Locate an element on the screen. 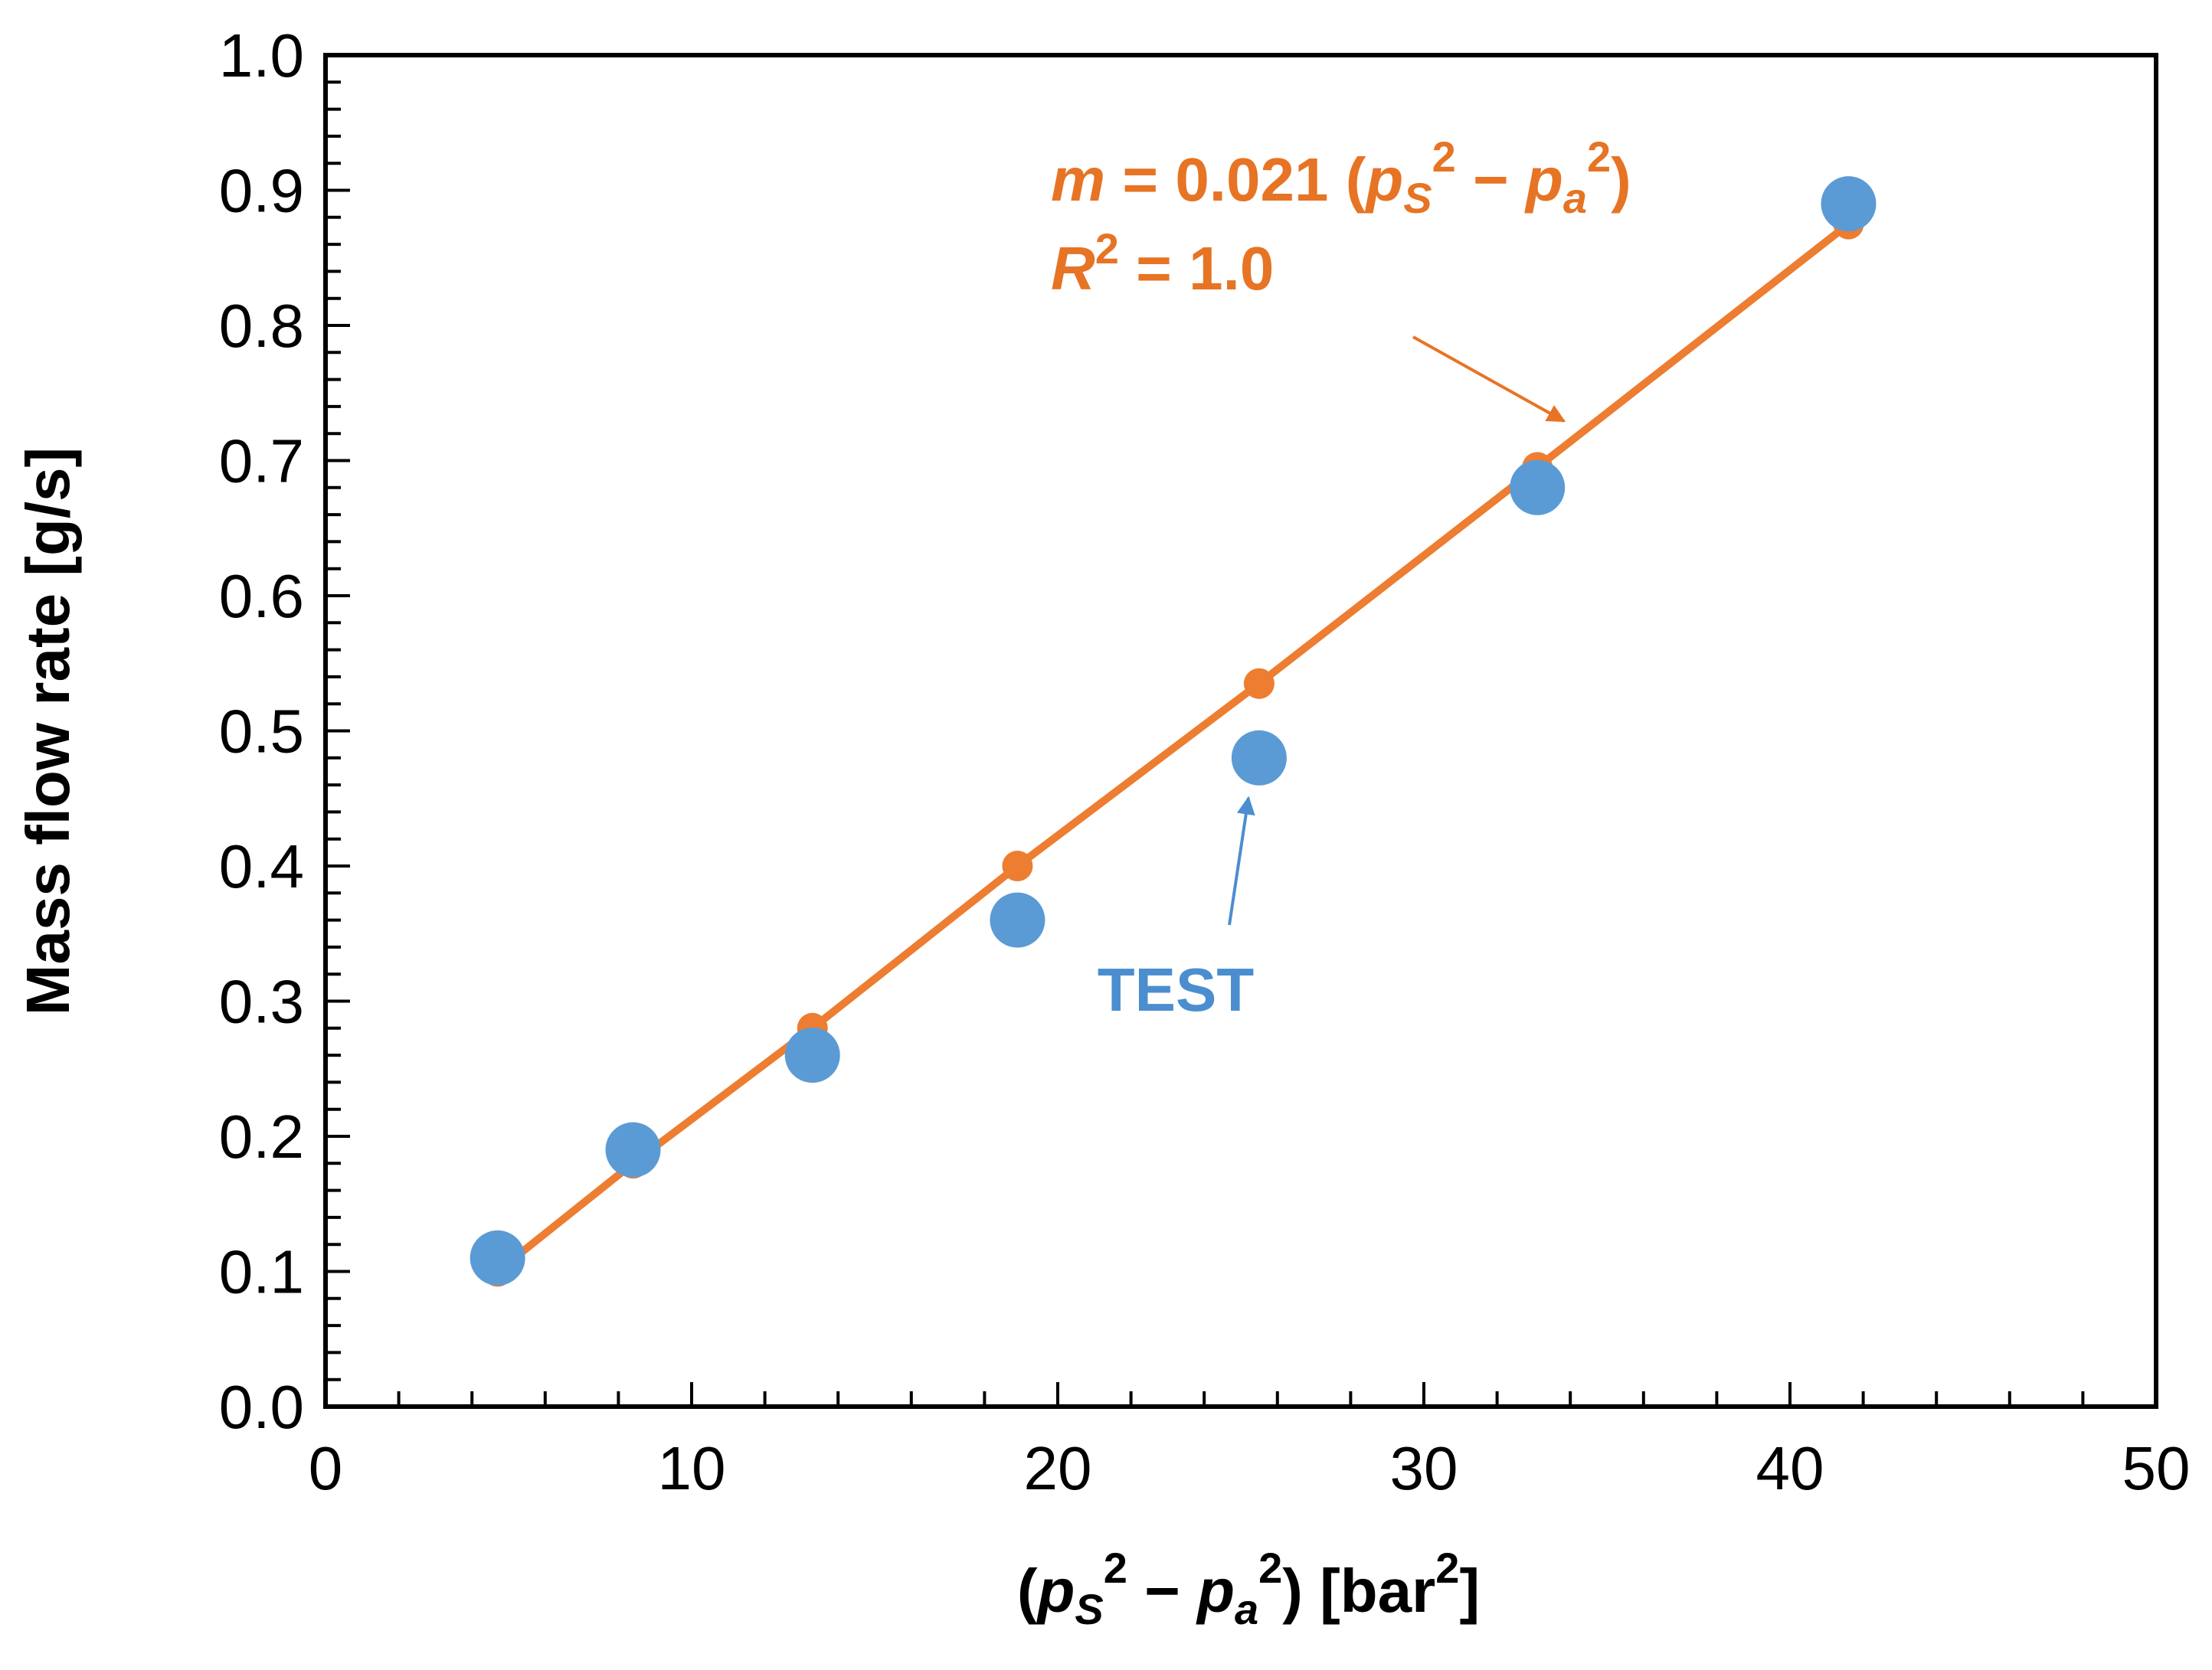 Image resolution: width=2212 pixels, height=1670 pixels. y-tick-label: 0.2 is located at coordinates (262, 1137).